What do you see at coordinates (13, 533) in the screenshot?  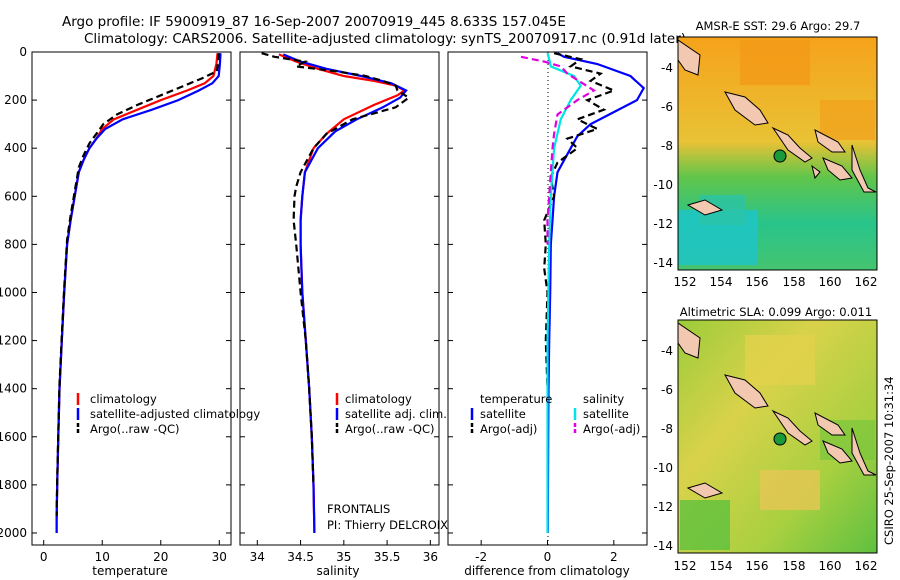 I see `depth-tick-label: 2000` at bounding box center [13, 533].